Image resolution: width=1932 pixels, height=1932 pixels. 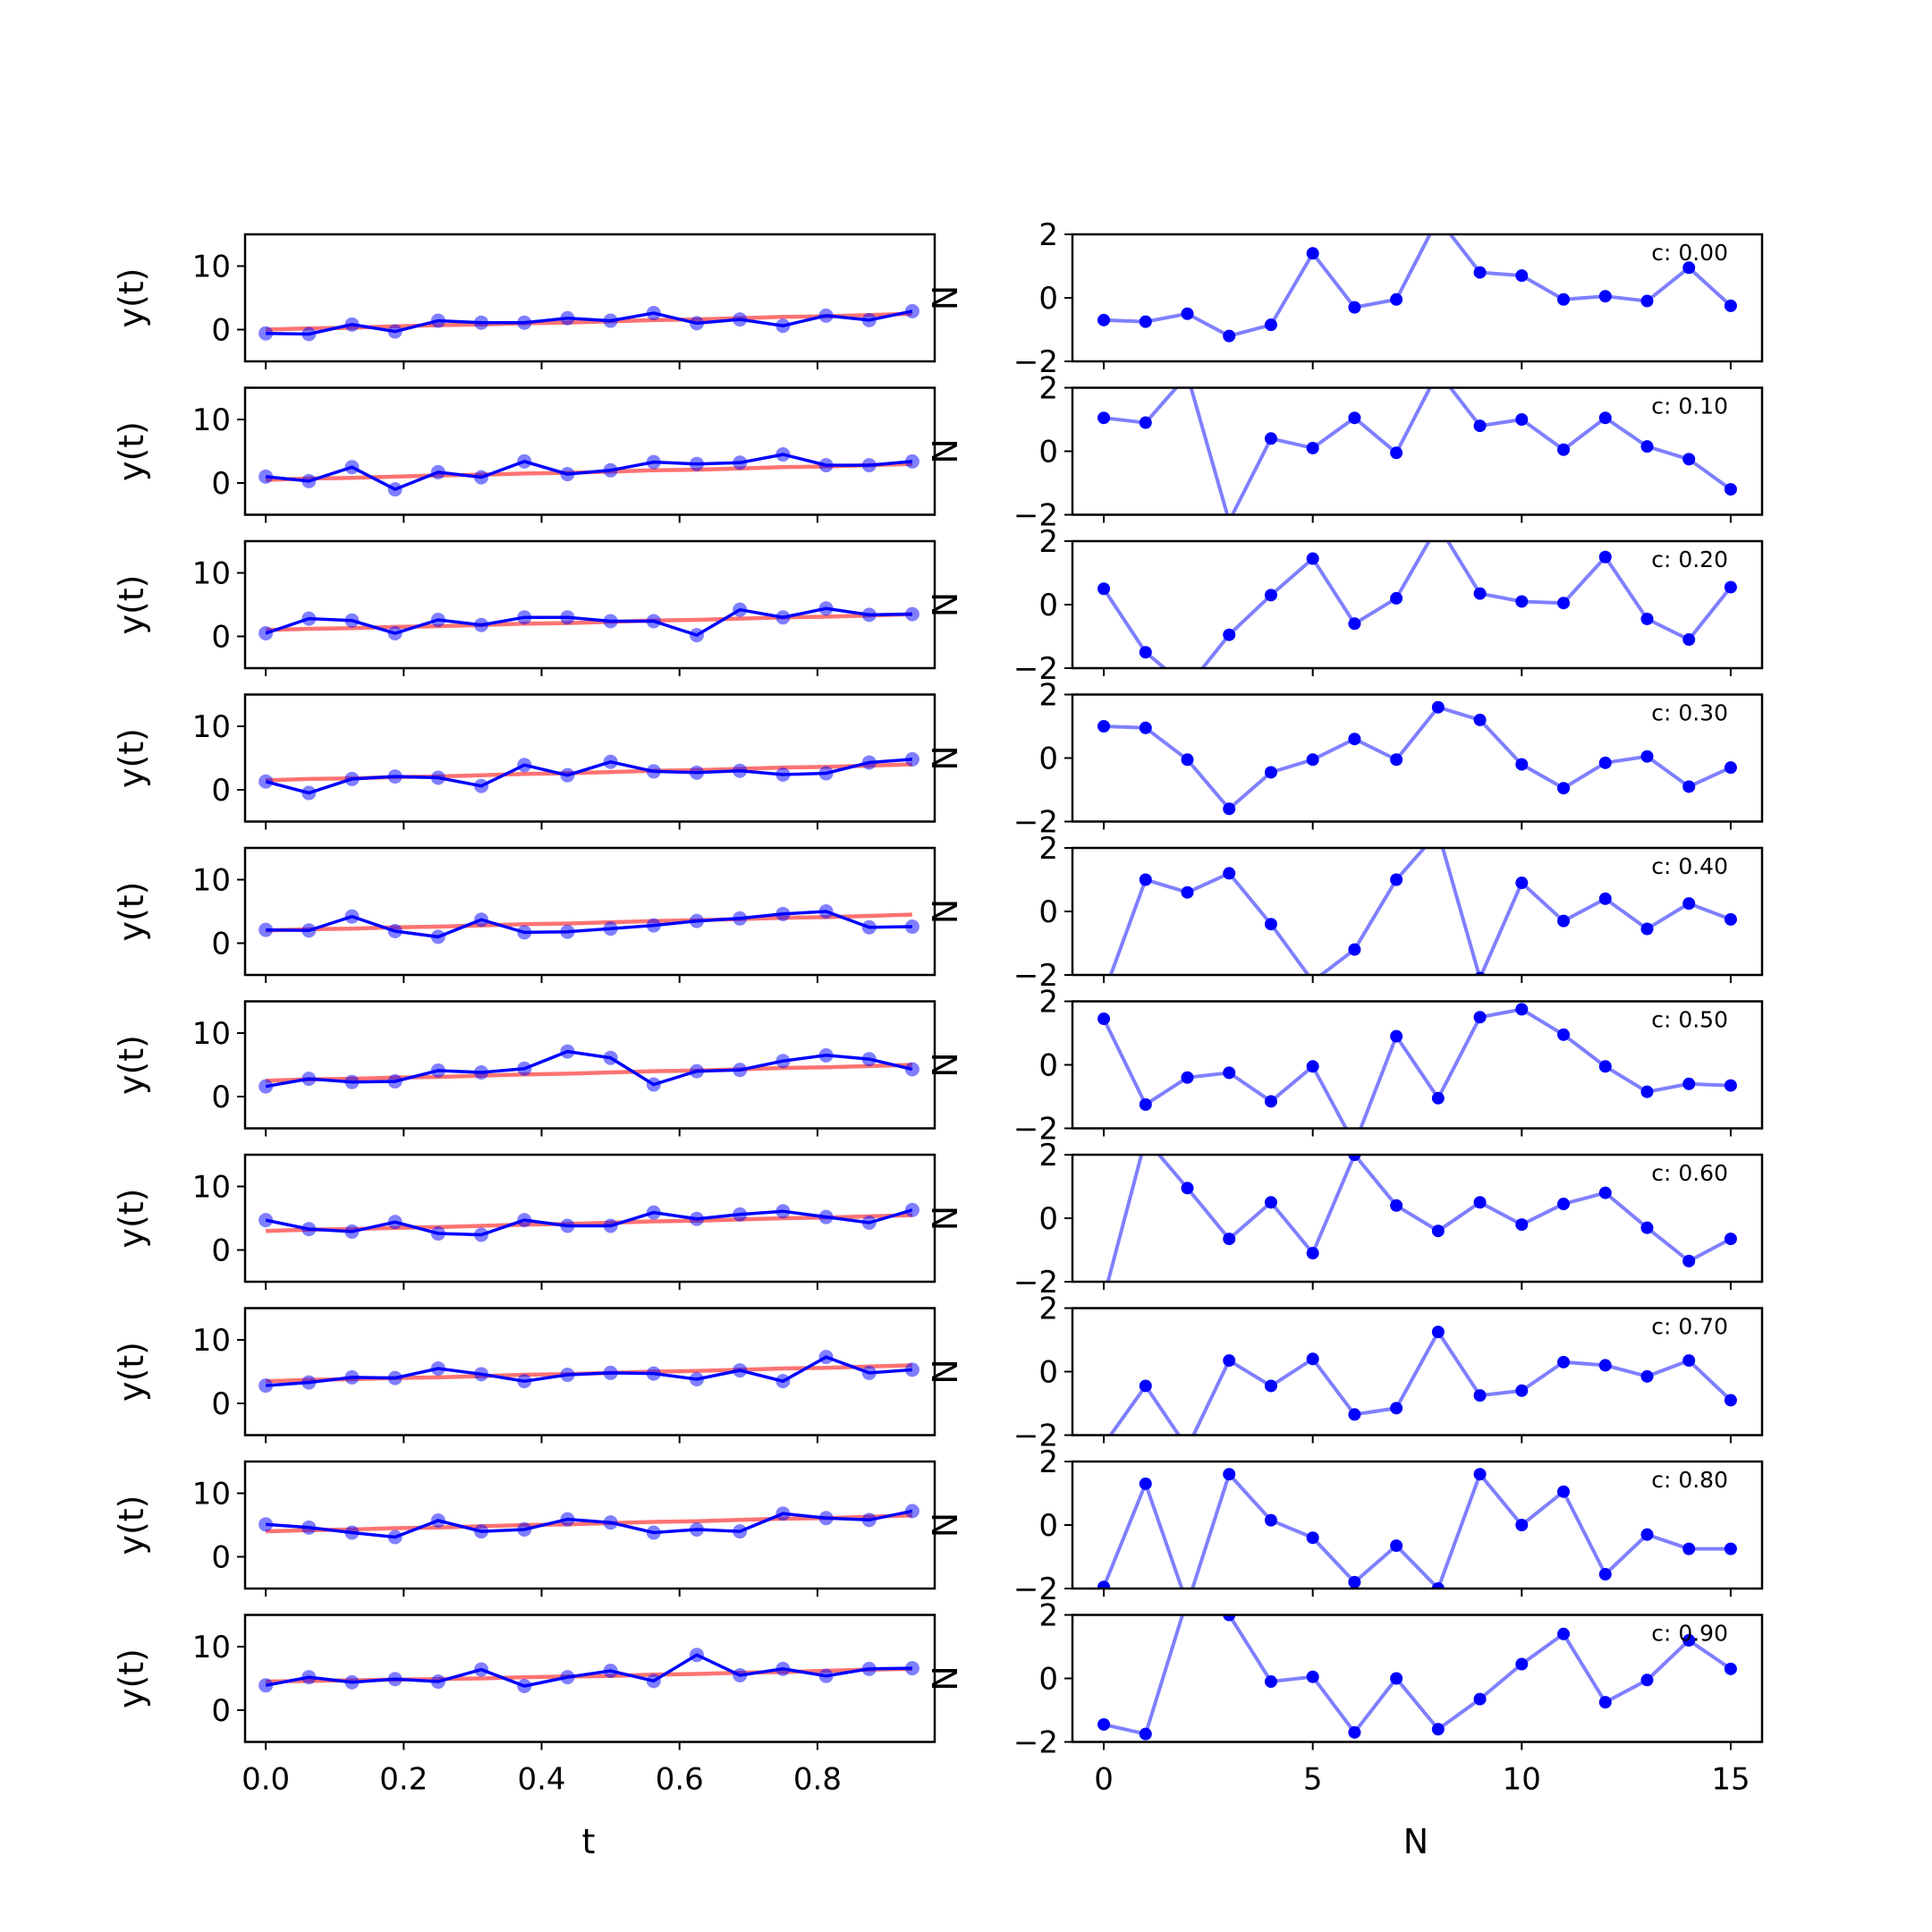 I want to click on left-panel-2: 0 10 y(t), so click(x=524, y=454).